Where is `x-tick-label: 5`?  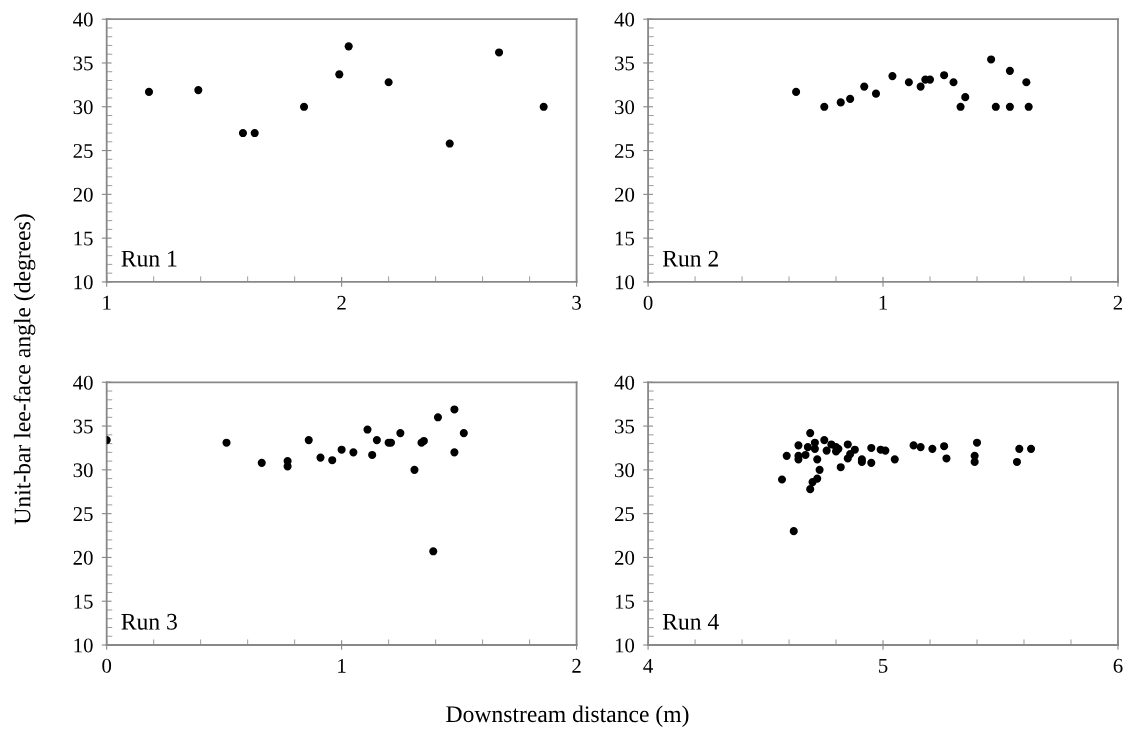 x-tick-label: 5 is located at coordinates (883, 666).